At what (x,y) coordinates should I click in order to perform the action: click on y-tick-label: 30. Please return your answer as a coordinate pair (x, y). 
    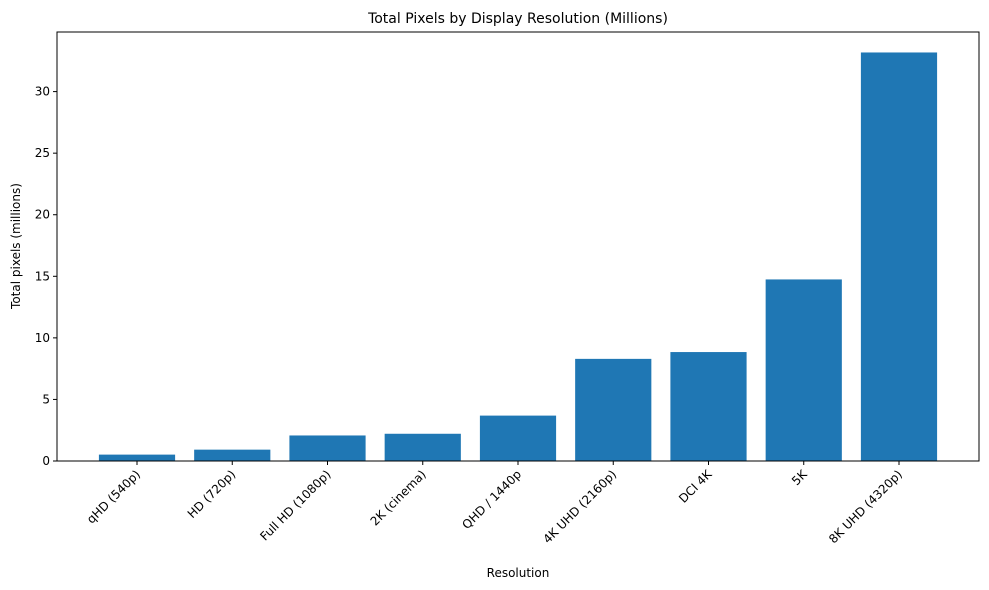
    Looking at the image, I should click on (42, 92).